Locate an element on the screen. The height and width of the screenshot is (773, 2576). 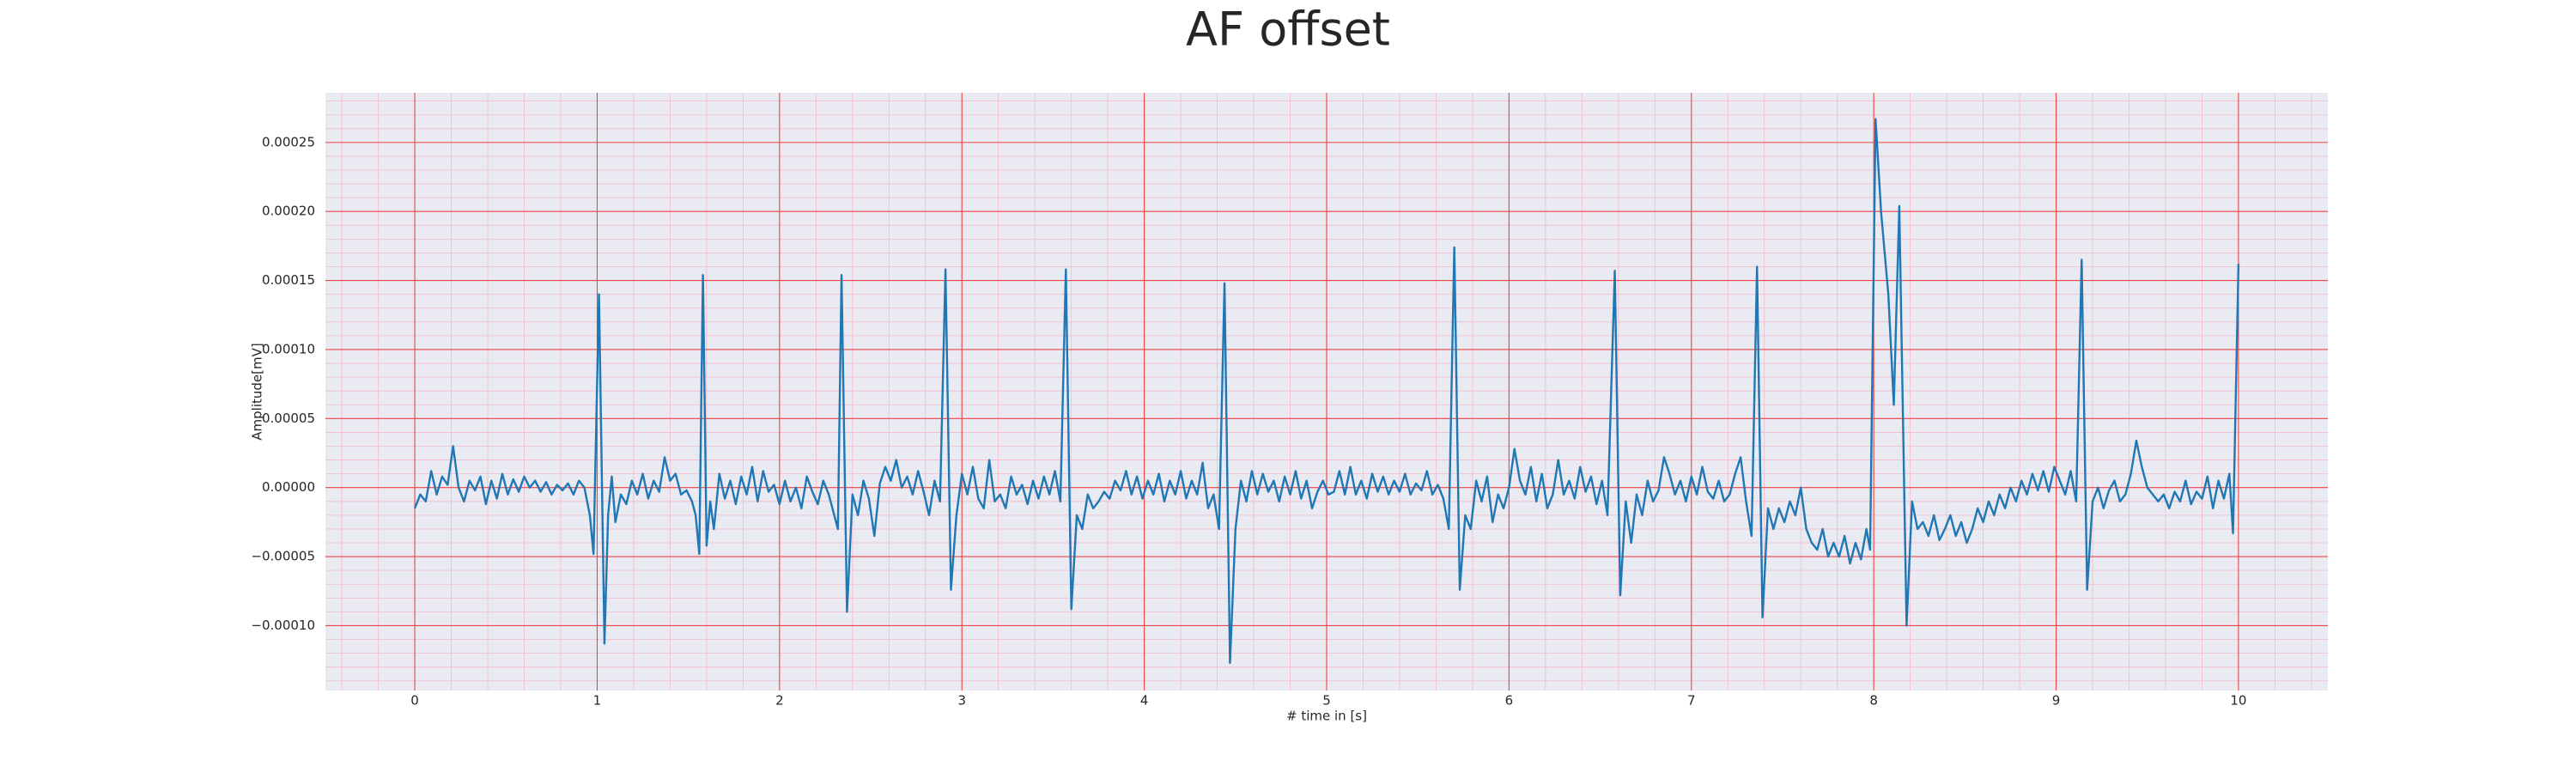
y-tick-label: 0.00020 is located at coordinates (289, 211).